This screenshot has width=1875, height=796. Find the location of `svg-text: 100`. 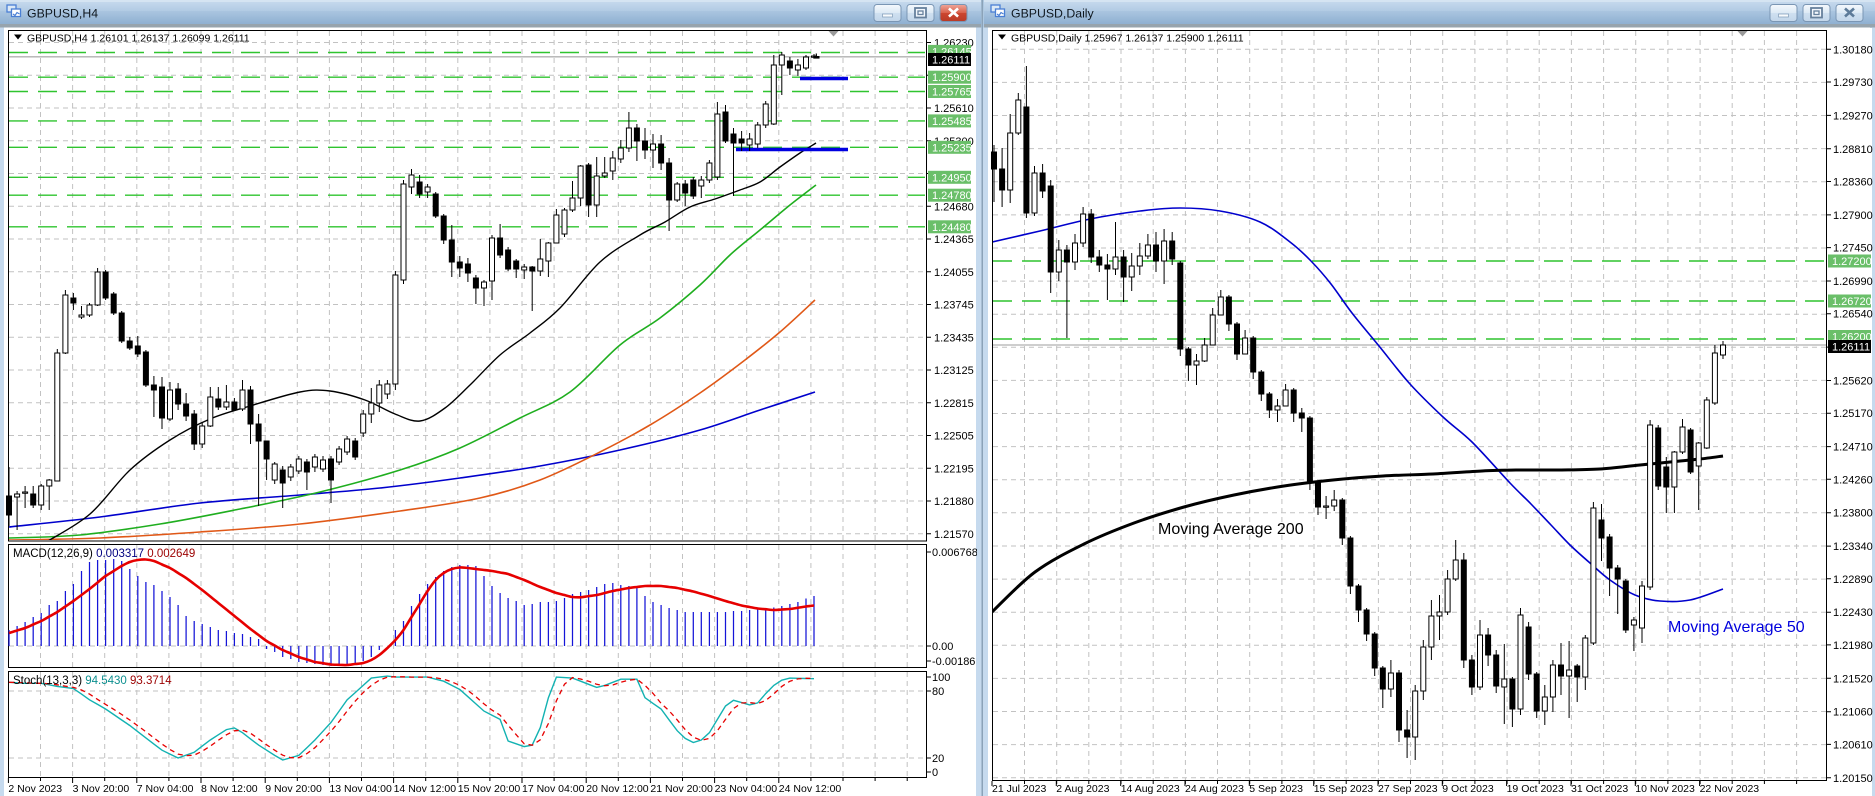

svg-text: 100 is located at coordinates (941, 678).